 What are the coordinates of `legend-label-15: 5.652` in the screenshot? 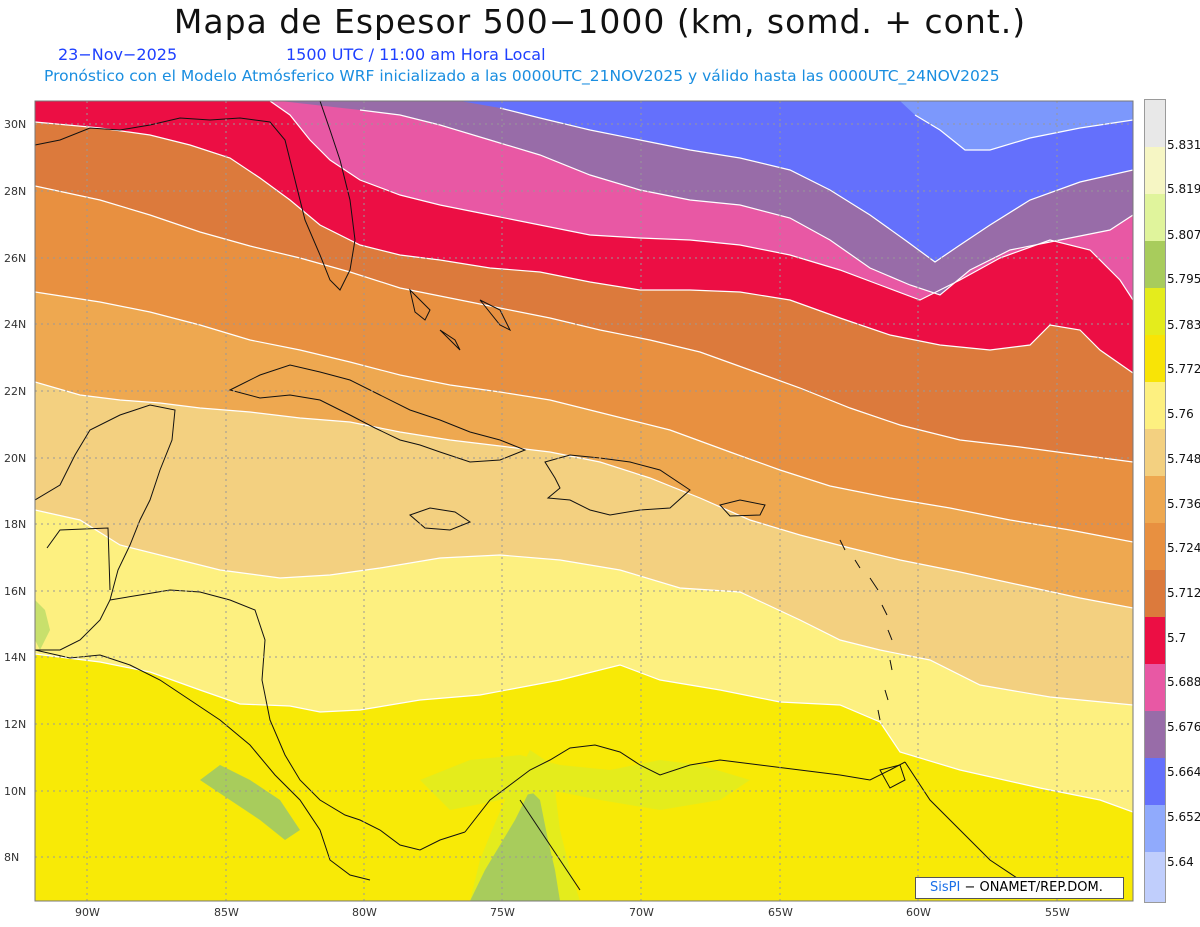 It's located at (1183, 817).